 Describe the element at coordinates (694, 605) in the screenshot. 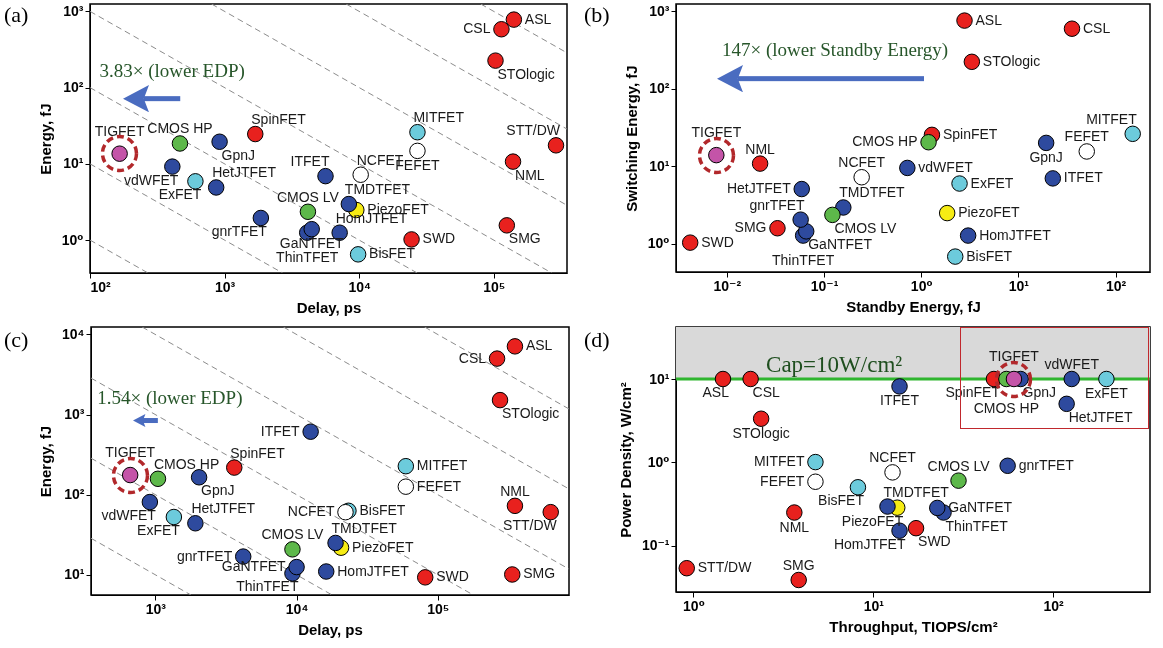

I see `x-tick-label: 10⁰` at that location.